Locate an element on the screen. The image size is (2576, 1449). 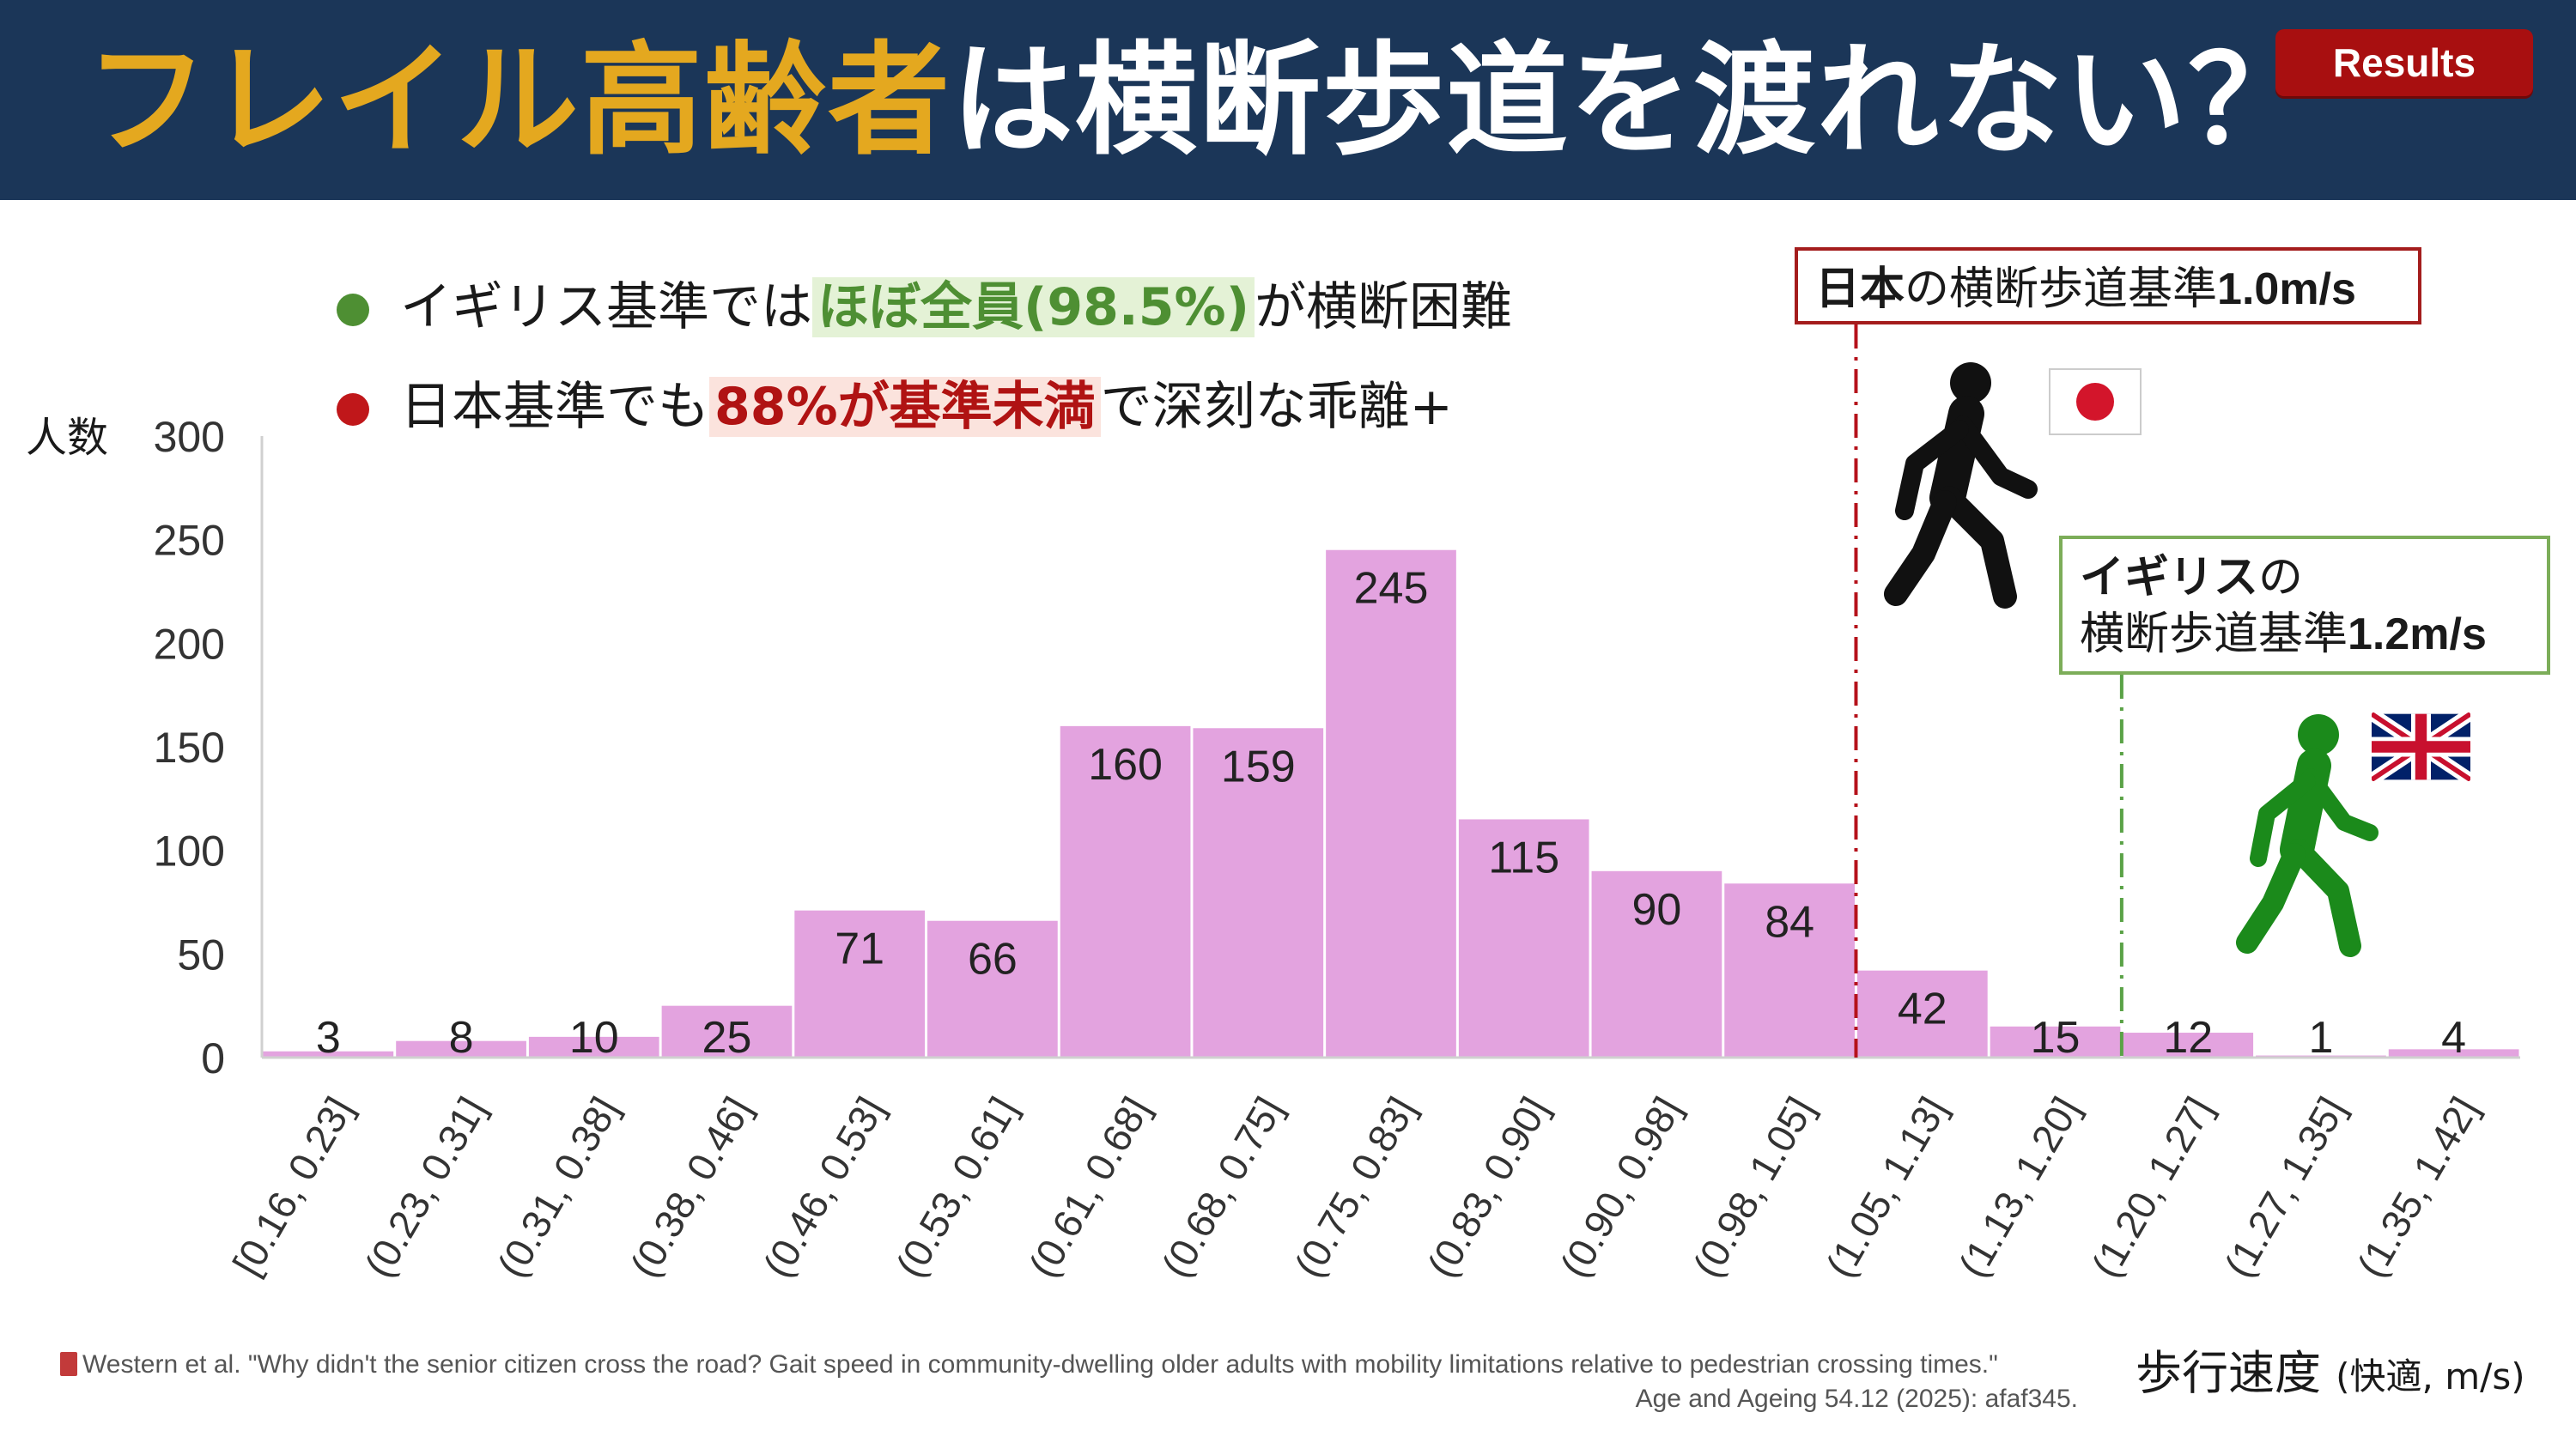
x-tick-label: (0.83, 0.90] is located at coordinates (1488, 1187).